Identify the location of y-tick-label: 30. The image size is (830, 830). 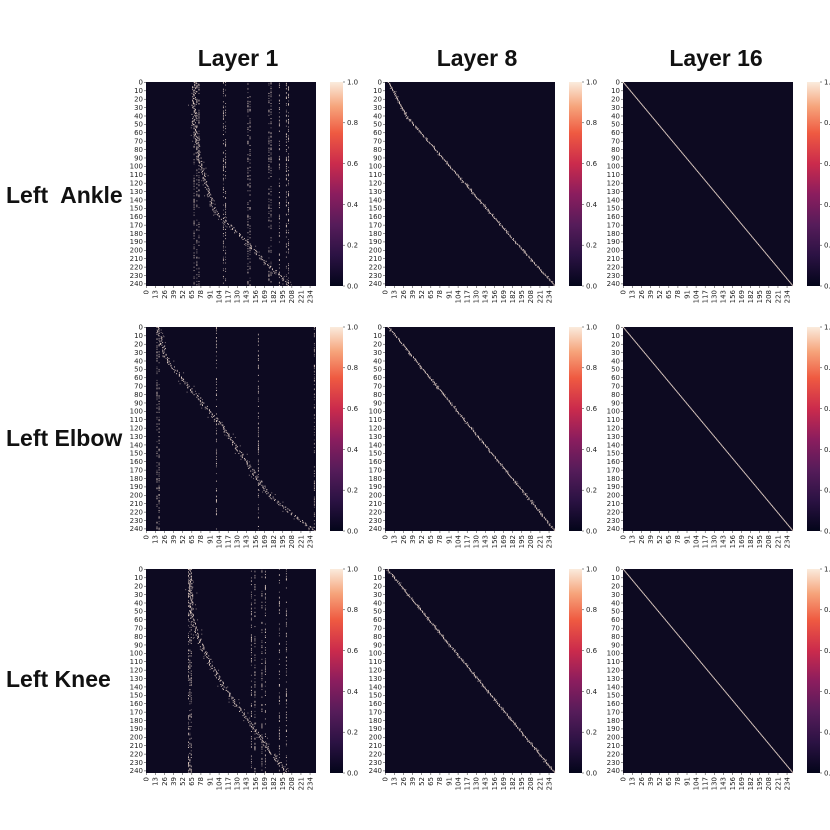
(377, 595).